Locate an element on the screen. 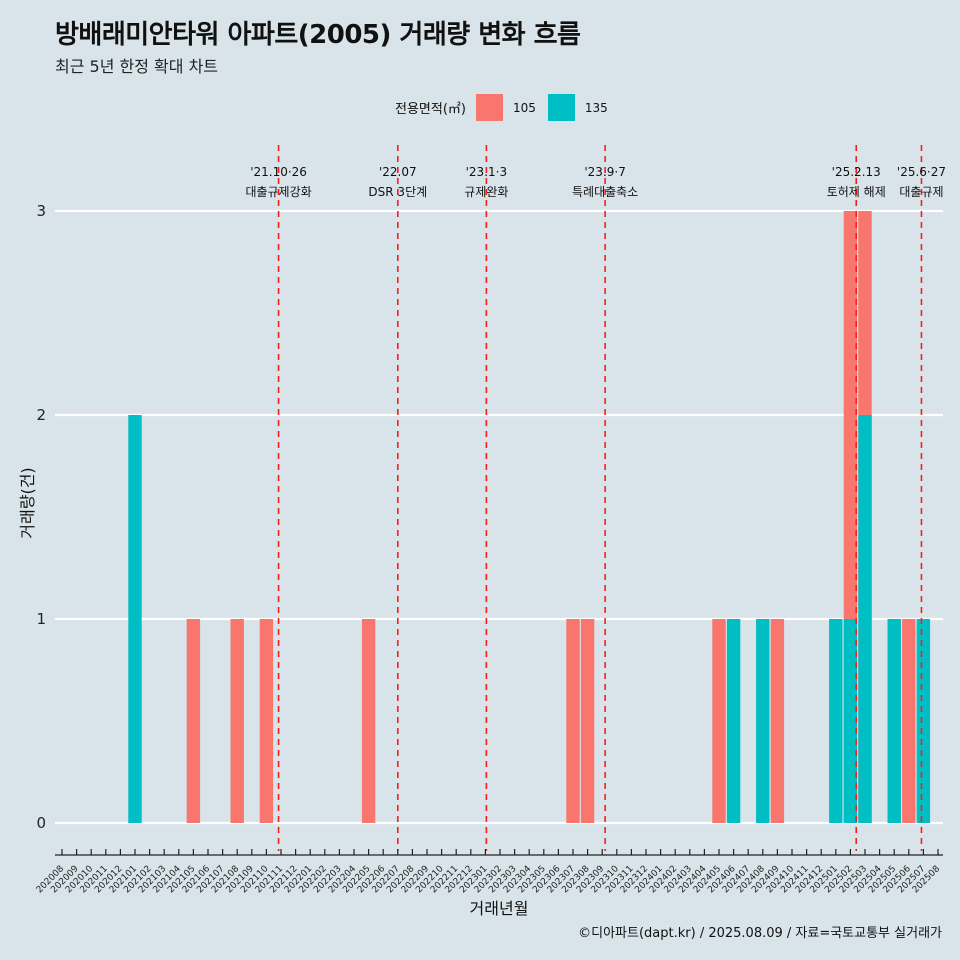 The height and width of the screenshot is (960, 960). chart-subtitle: 최근 5년 한정 확대 차트 is located at coordinates (137, 66).